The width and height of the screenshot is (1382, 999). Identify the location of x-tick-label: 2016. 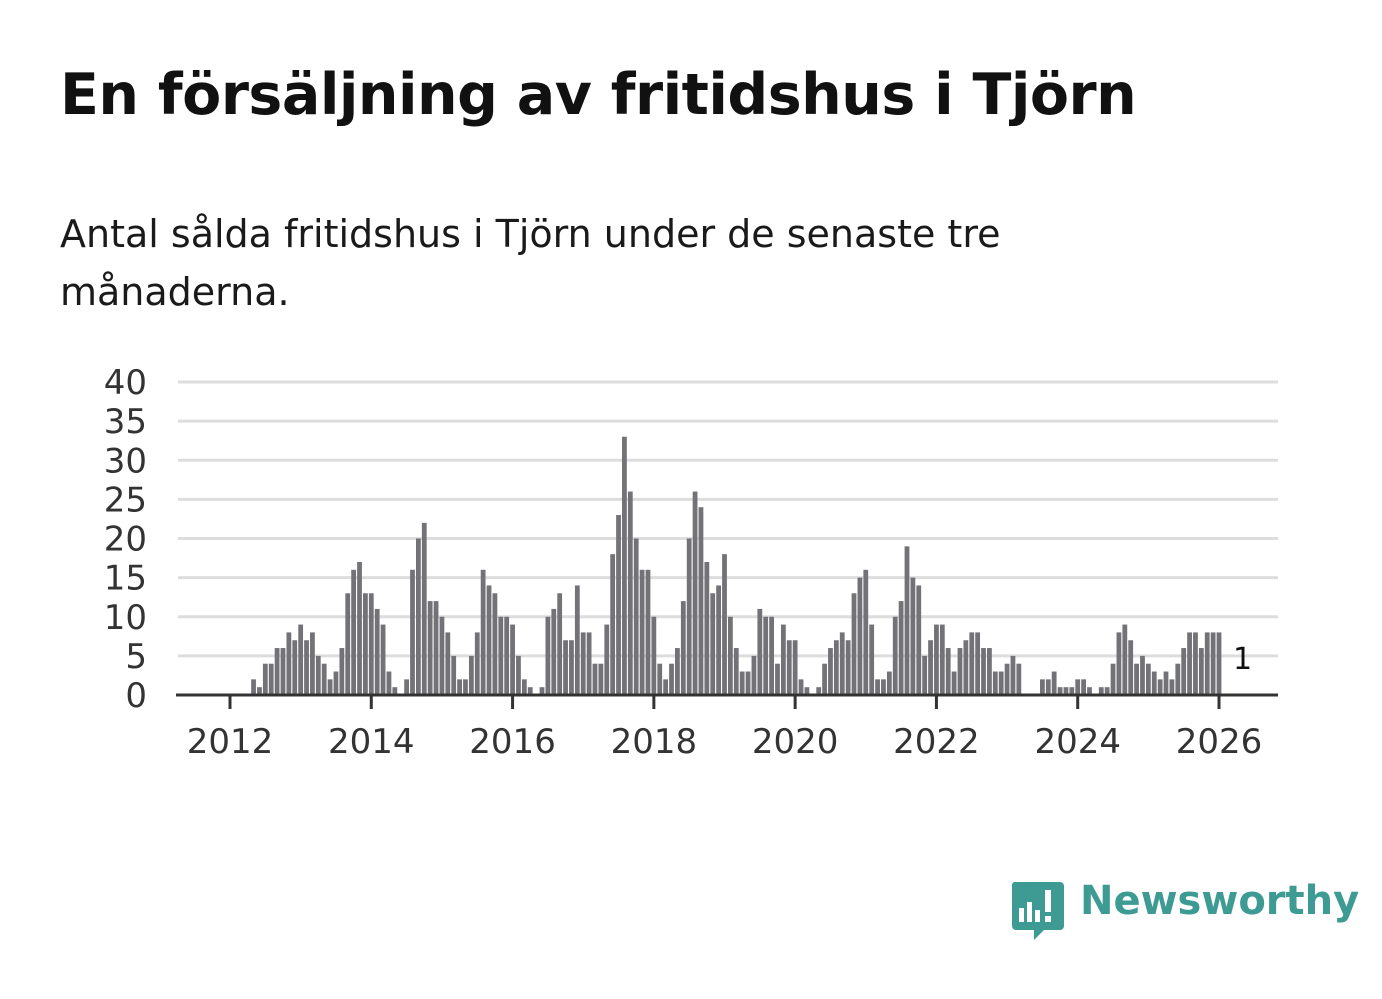
(512, 742).